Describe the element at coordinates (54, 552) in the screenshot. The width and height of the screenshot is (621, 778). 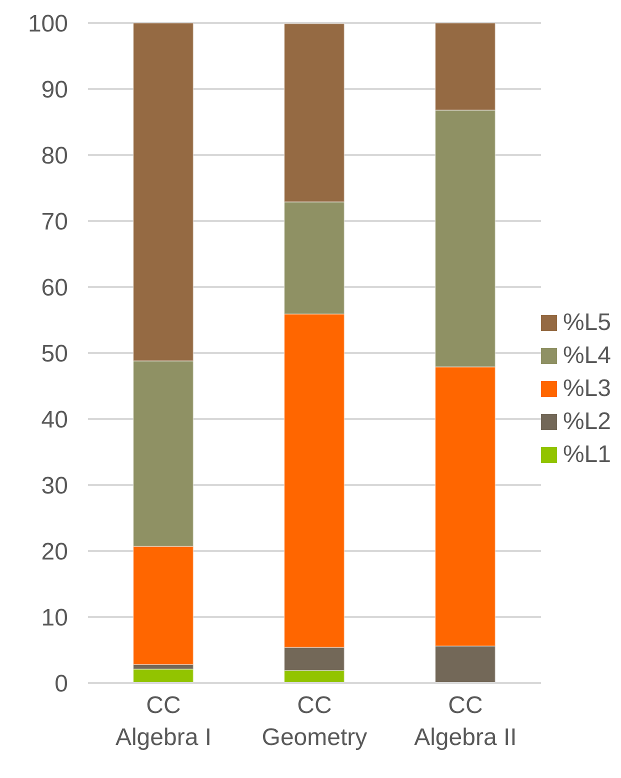
I see `y-tick-label: 20` at that location.